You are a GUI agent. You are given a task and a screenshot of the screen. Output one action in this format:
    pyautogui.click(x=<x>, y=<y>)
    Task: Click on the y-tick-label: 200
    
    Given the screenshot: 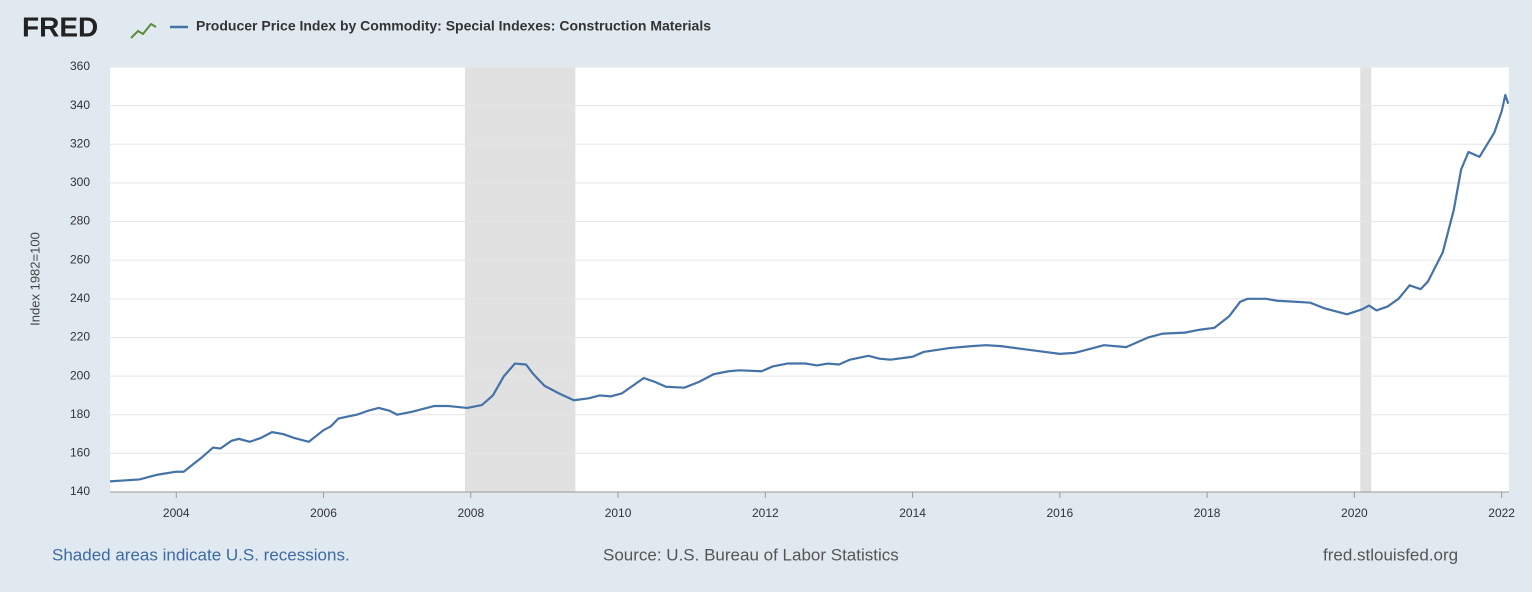 What is the action you would take?
    pyautogui.click(x=80, y=375)
    